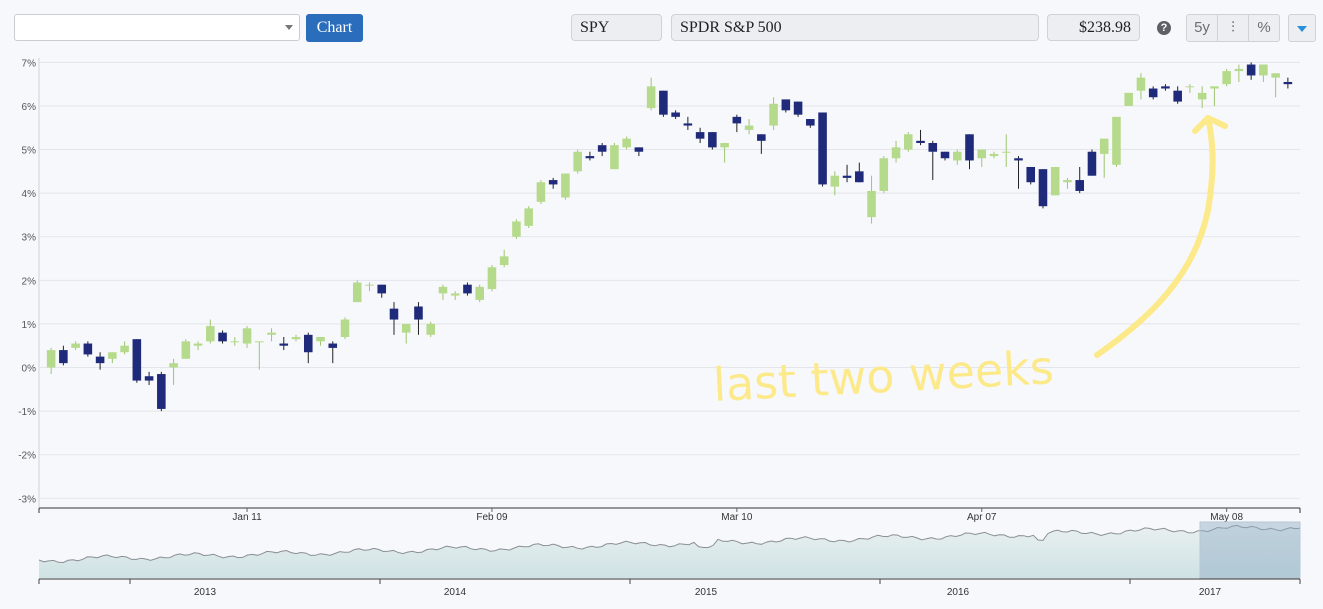 The width and height of the screenshot is (1323, 609). I want to click on y-tick-label: -1%, so click(27, 412).